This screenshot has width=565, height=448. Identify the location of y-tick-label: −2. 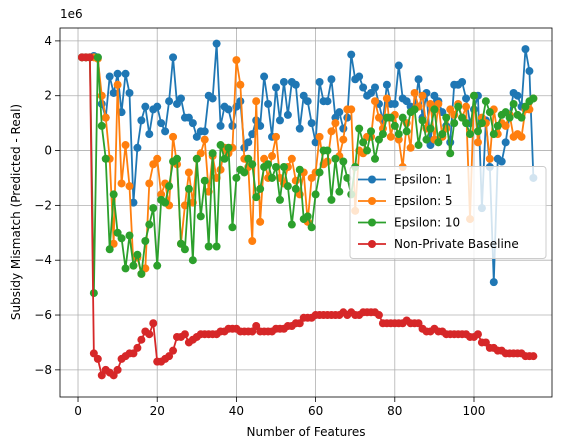
(43, 205).